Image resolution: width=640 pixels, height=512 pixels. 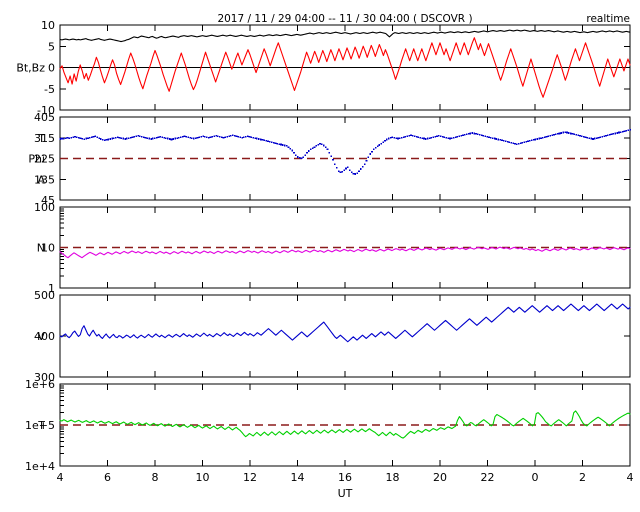 What do you see at coordinates (203, 477) in the screenshot?
I see `x-tick-label: 10` at bounding box center [203, 477].